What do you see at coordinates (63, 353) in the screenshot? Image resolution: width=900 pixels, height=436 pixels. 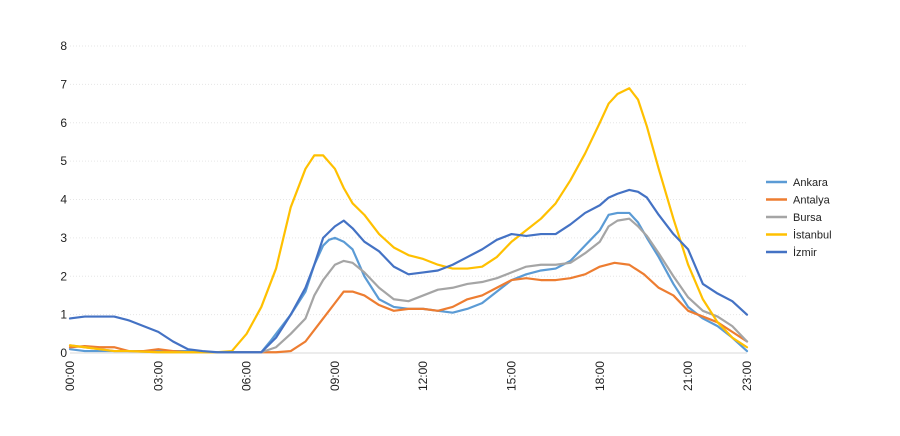 I see `y-tick-label: 0` at bounding box center [63, 353].